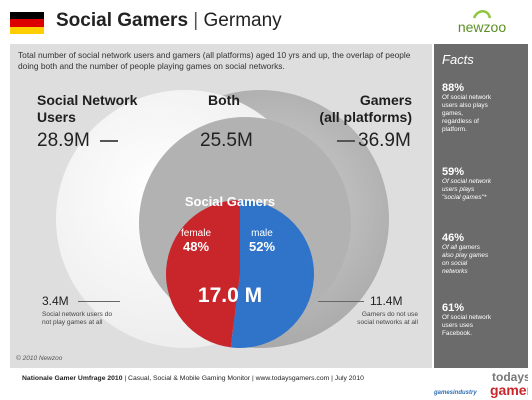  I want to click on todays-logo-text: todays, so click(510, 377).